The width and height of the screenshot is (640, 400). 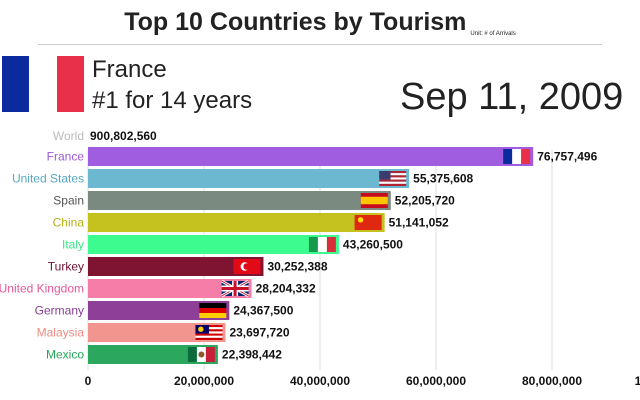 What do you see at coordinates (65, 355) in the screenshot?
I see `category-label: Mexico` at bounding box center [65, 355].